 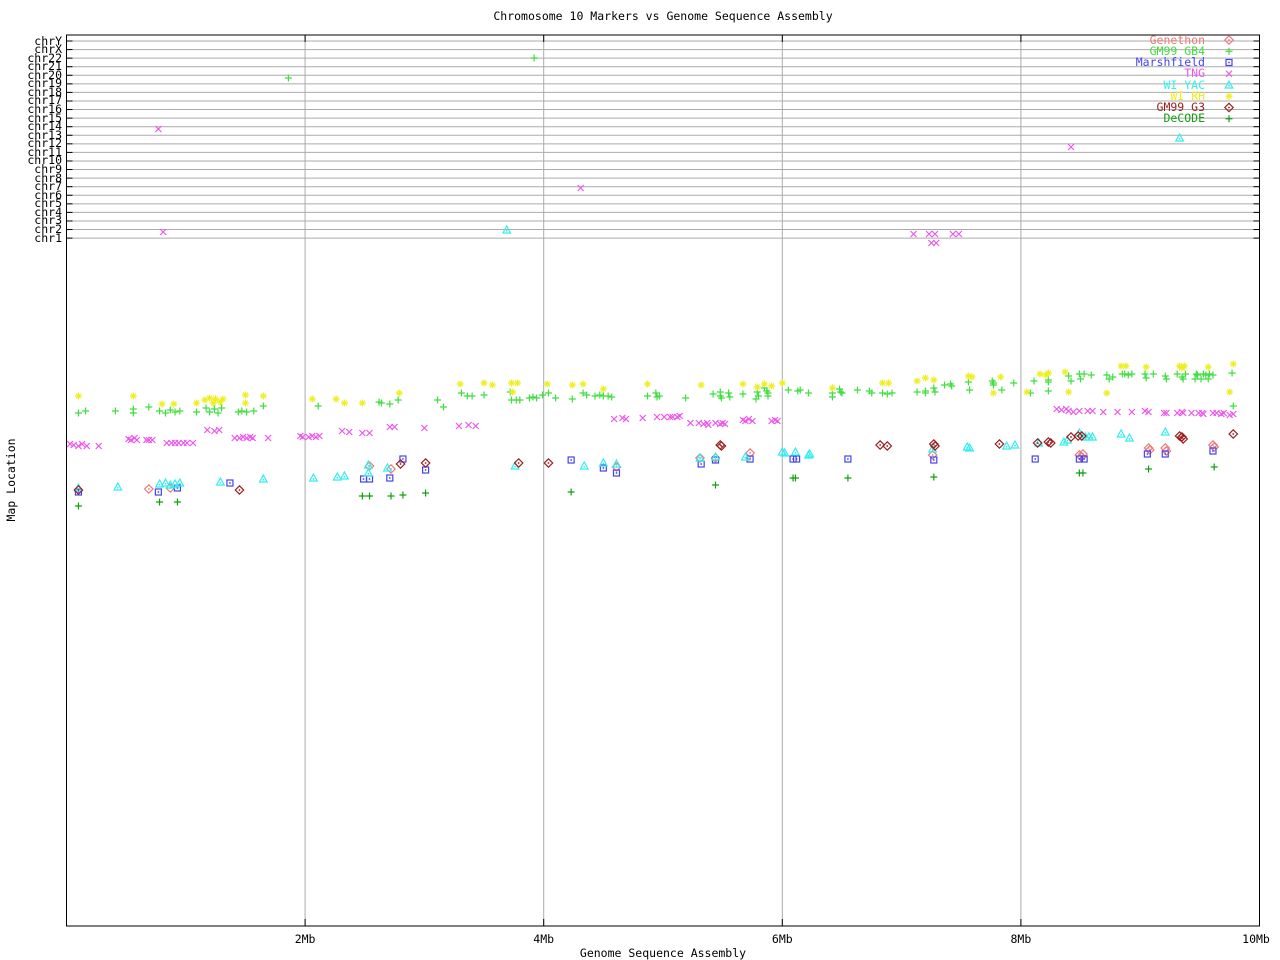 I want to click on point-gb4-chr20, so click(x=288, y=78).